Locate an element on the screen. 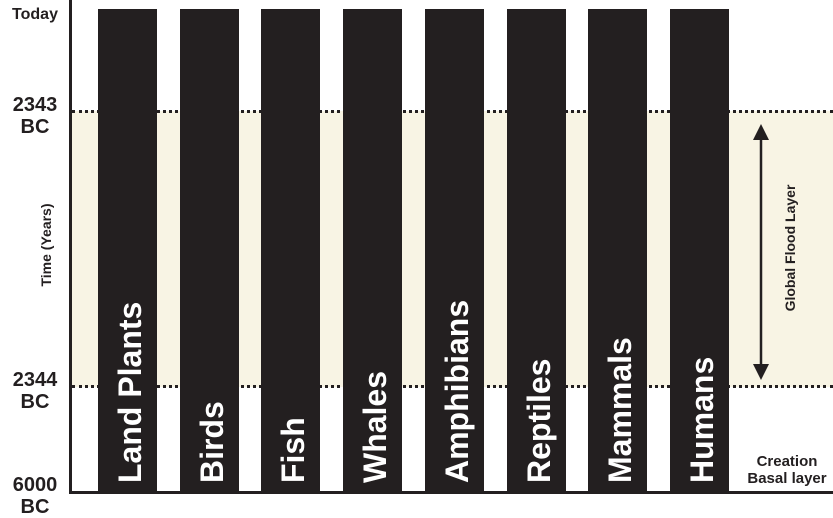  baseline-axis is located at coordinates (451, 492).